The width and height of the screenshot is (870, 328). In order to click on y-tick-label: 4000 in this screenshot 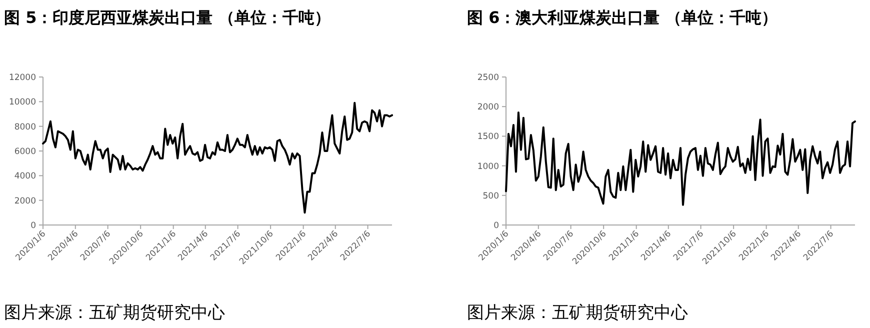, I will do `click(25, 177)`.